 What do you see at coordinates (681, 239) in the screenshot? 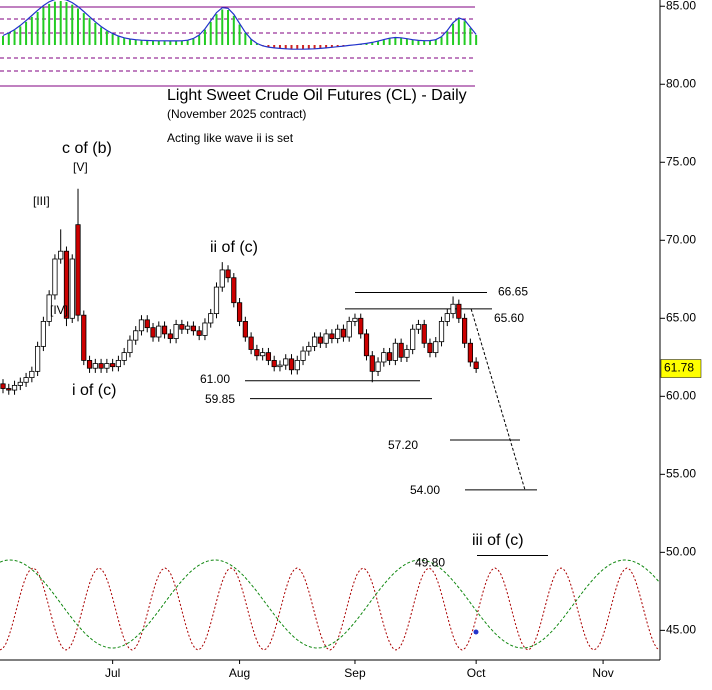
I see `y-tick-label: 70.00` at bounding box center [681, 239].